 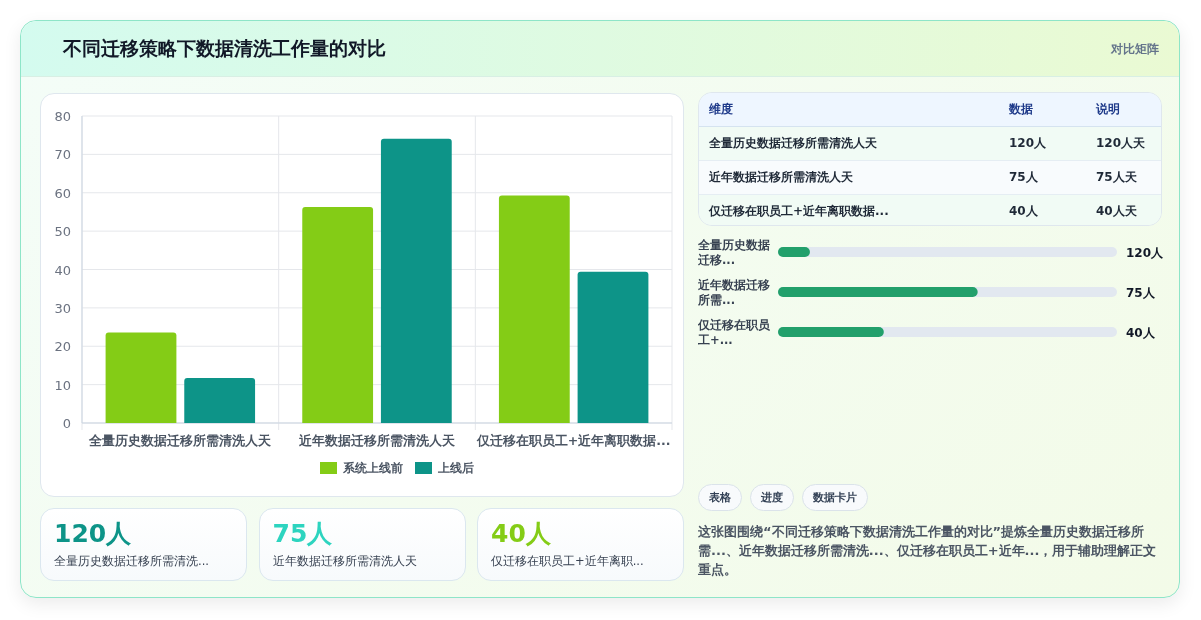 What do you see at coordinates (720, 497) in the screenshot?
I see `text: 表格` at bounding box center [720, 497].